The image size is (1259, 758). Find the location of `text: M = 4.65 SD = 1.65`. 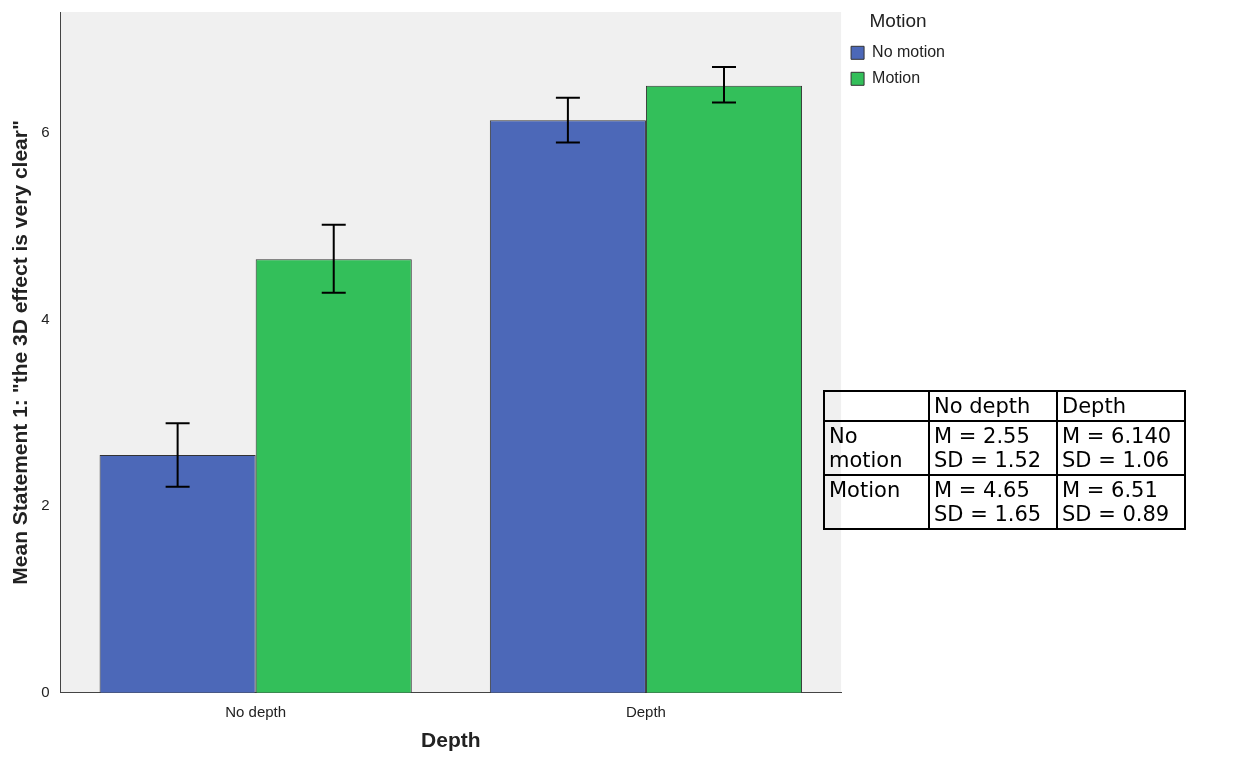

text: M = 4.65 SD = 1.65 is located at coordinates (993, 502).